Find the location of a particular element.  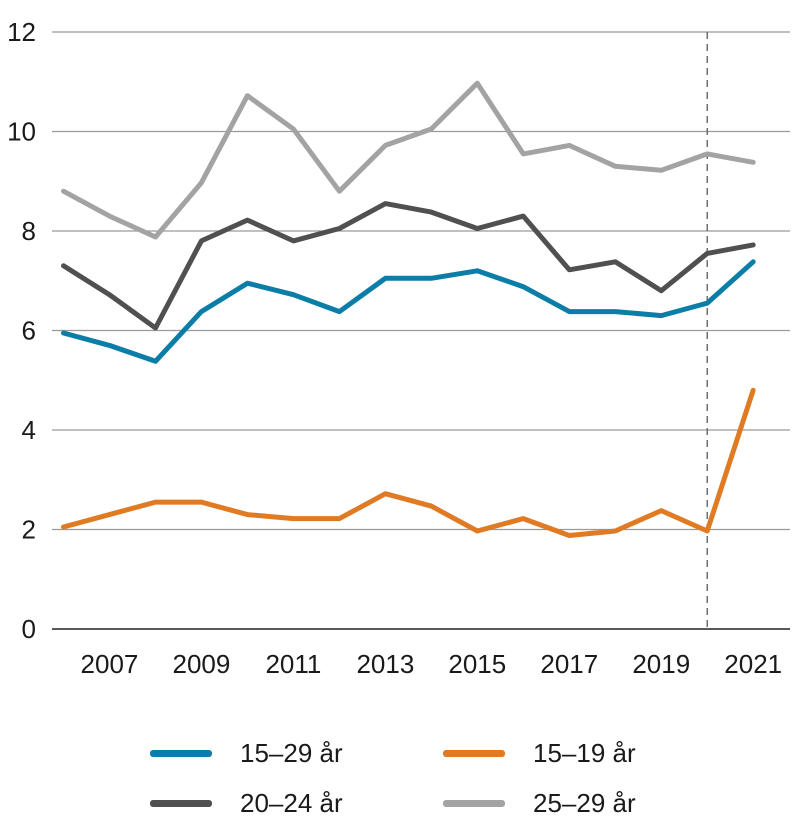

x-tick-label: 2019 is located at coordinates (661, 664).